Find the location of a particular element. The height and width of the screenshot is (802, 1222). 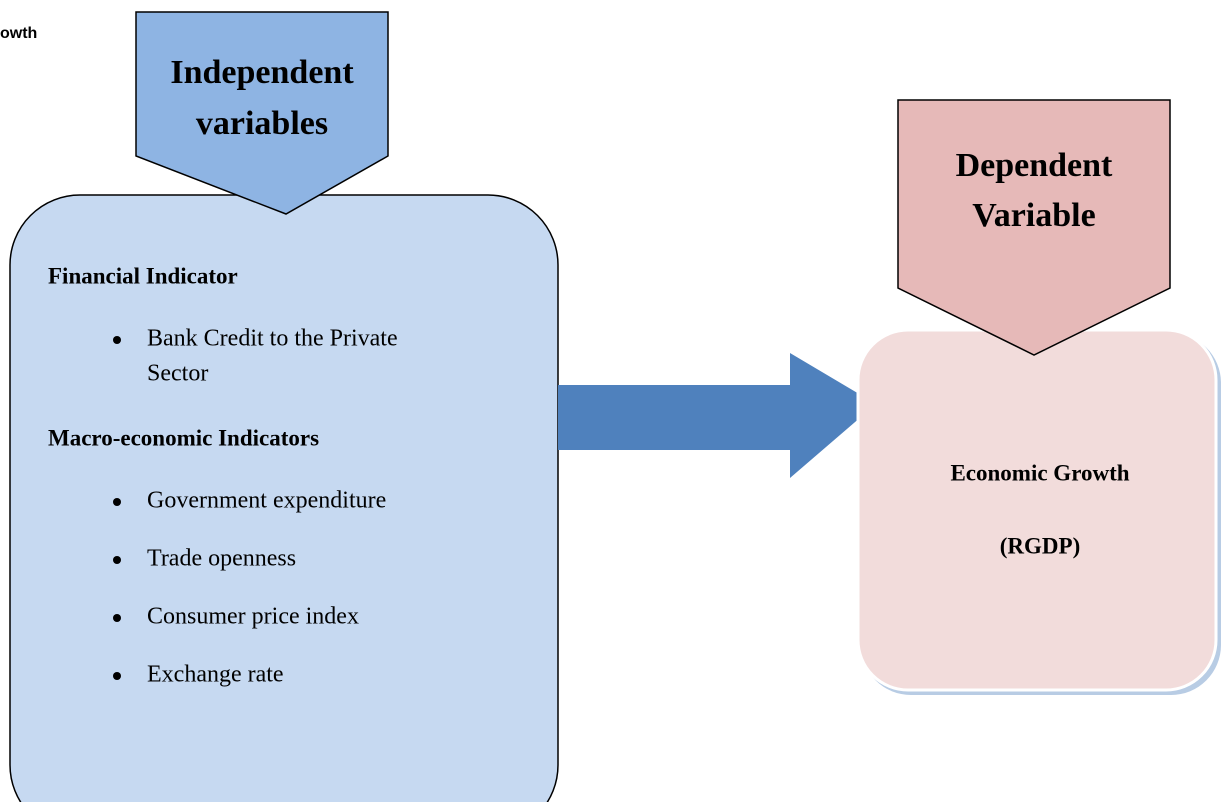

list-item: Exchange rate is located at coordinates (215, 675).